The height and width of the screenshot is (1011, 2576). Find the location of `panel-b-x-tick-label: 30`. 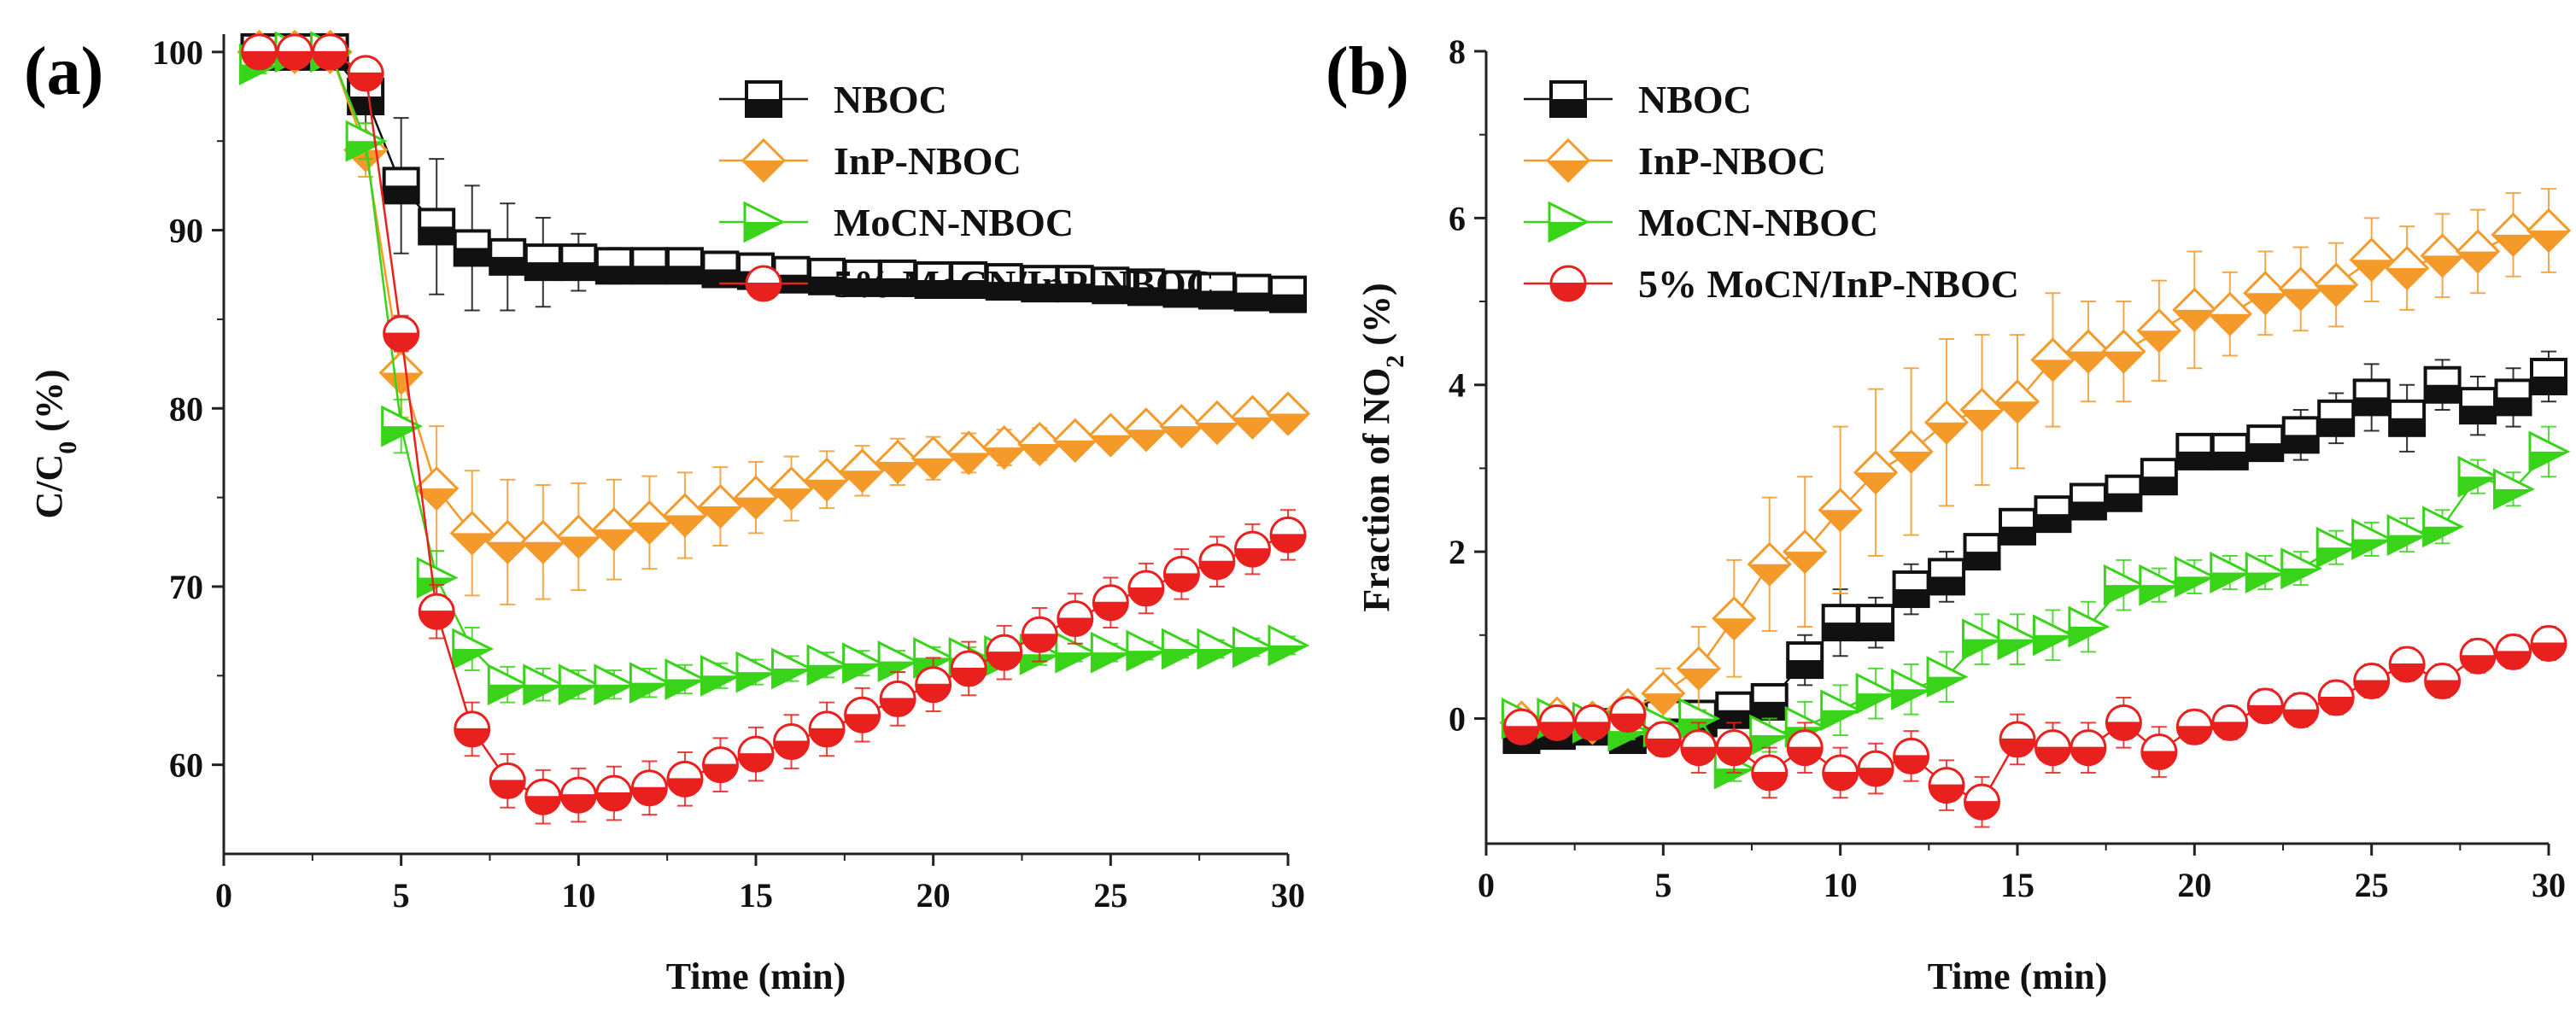

panel-b-x-tick-label: 30 is located at coordinates (2549, 885).